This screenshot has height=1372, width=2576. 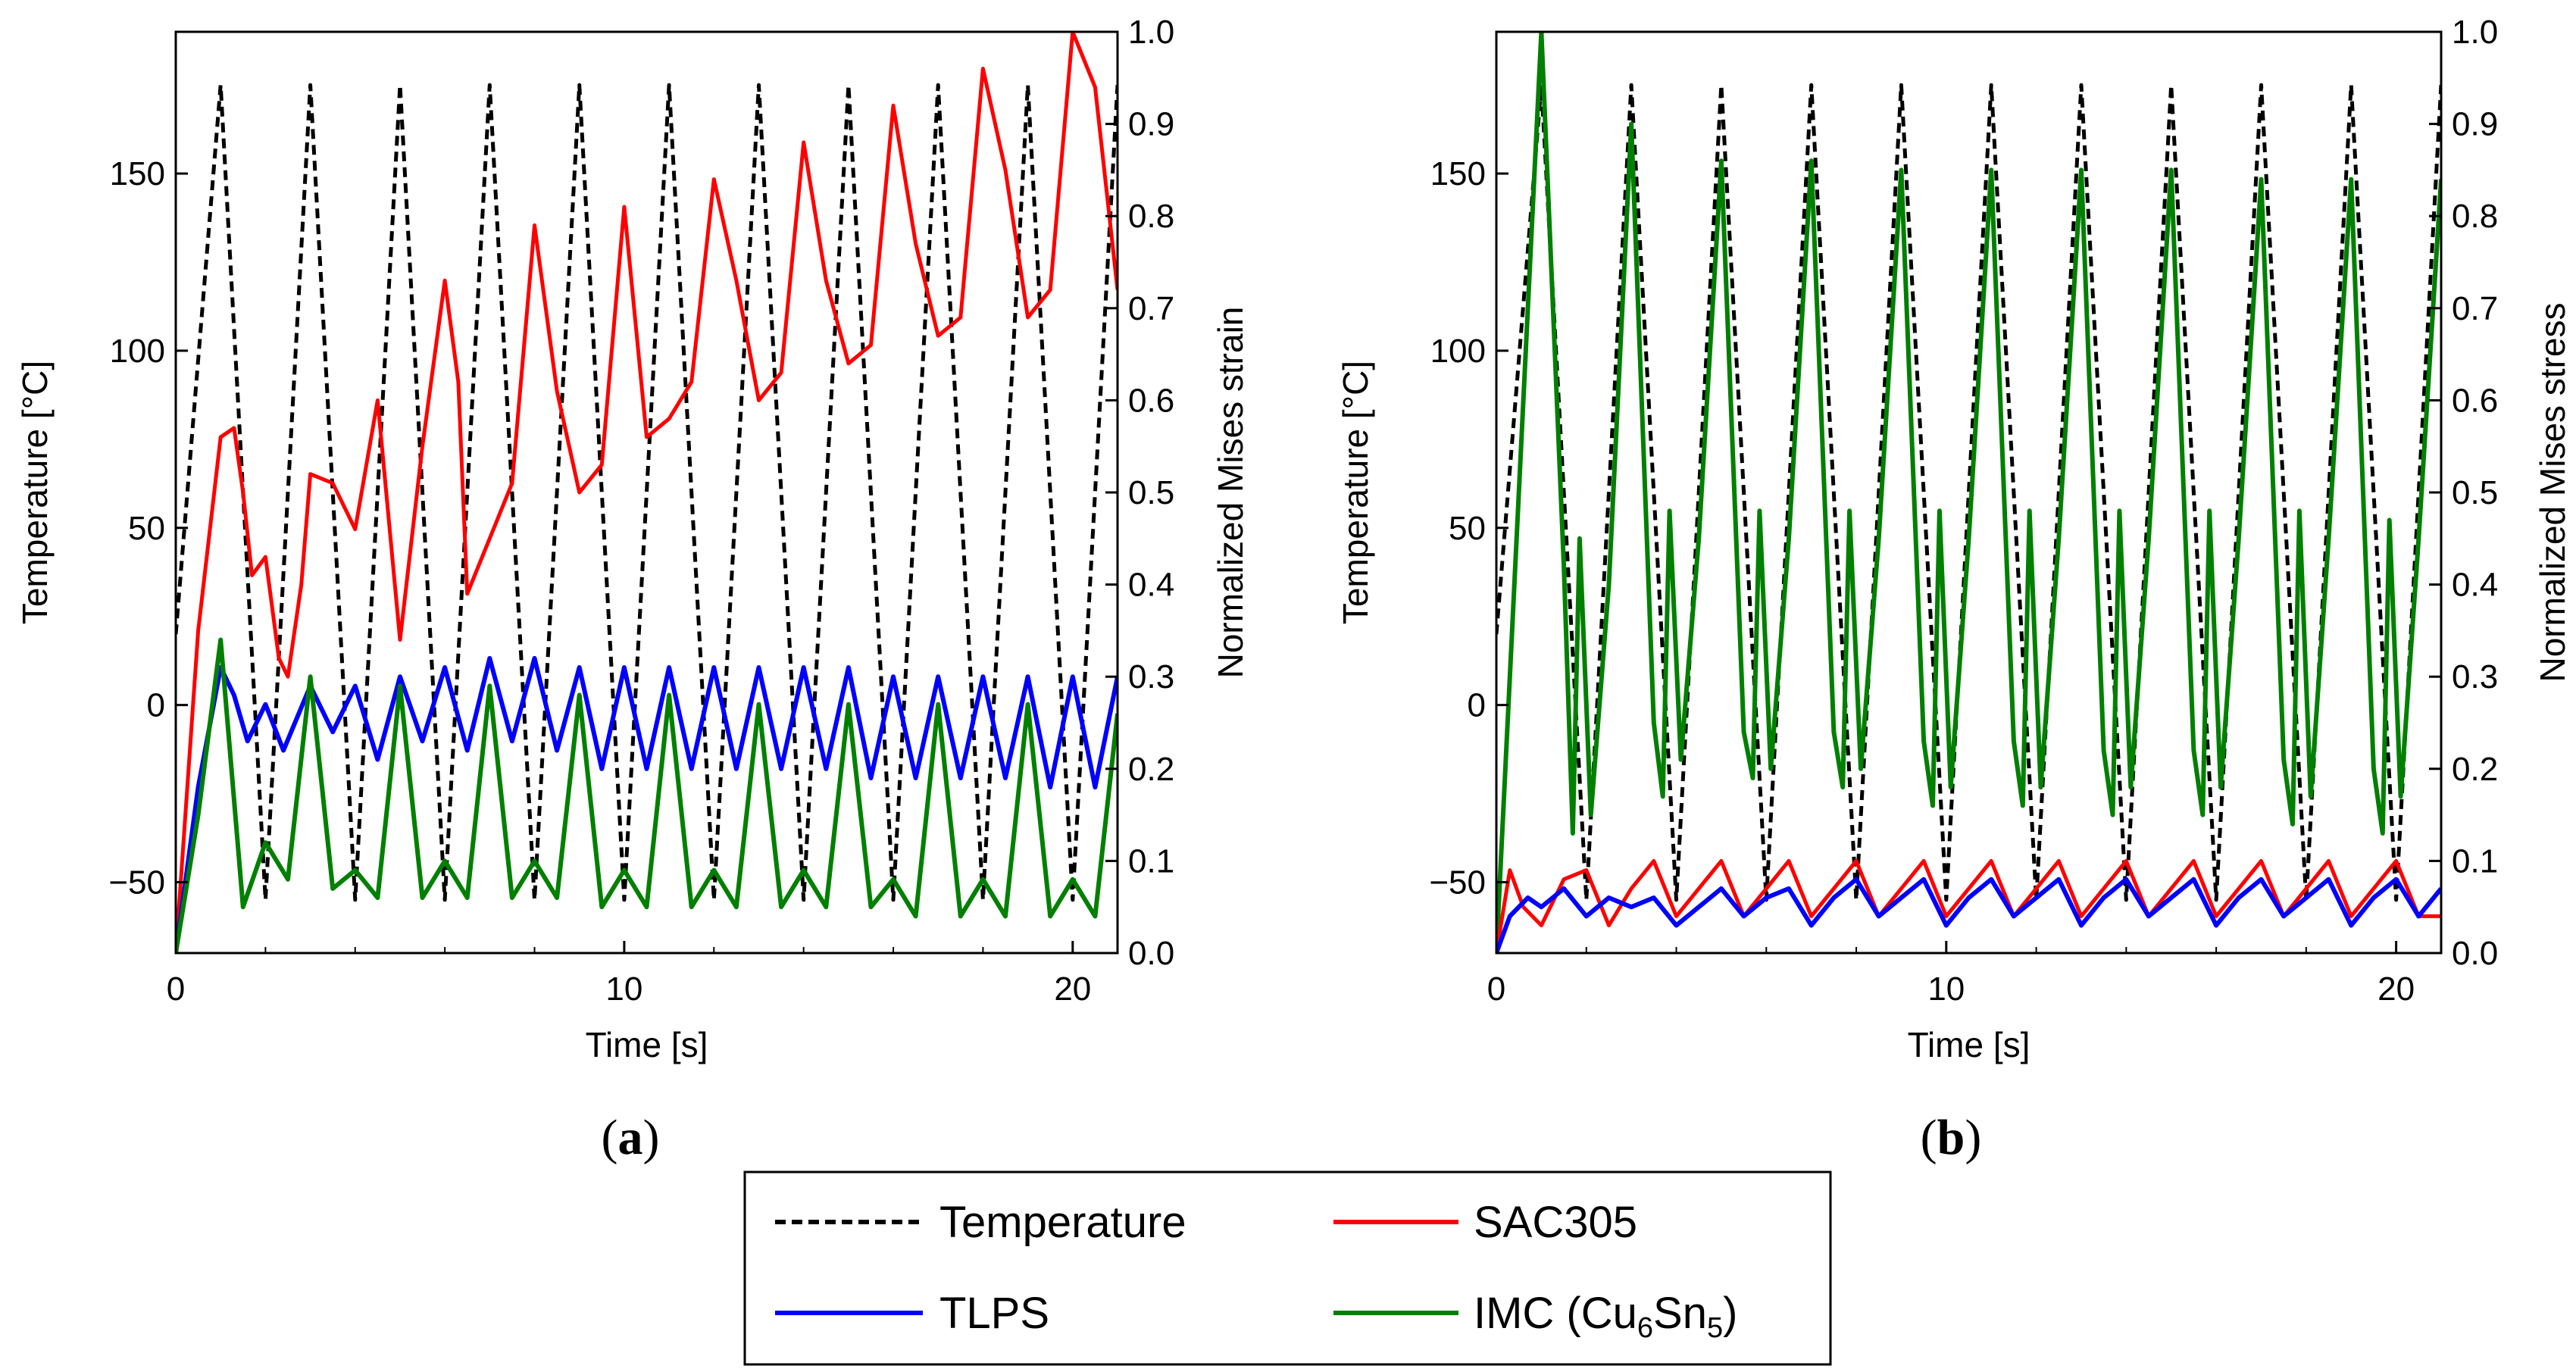 I want to click on legend-box, so click(x=1287, y=1268).